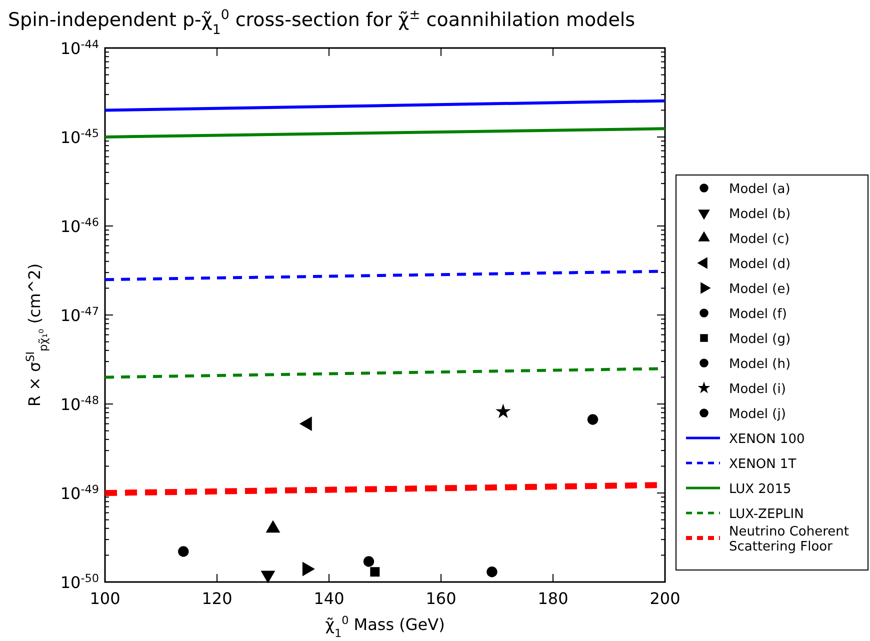 This screenshot has width=870, height=641. What do you see at coordinates (762, 464) in the screenshot?
I see `legend-label: XENON 1T` at bounding box center [762, 464].